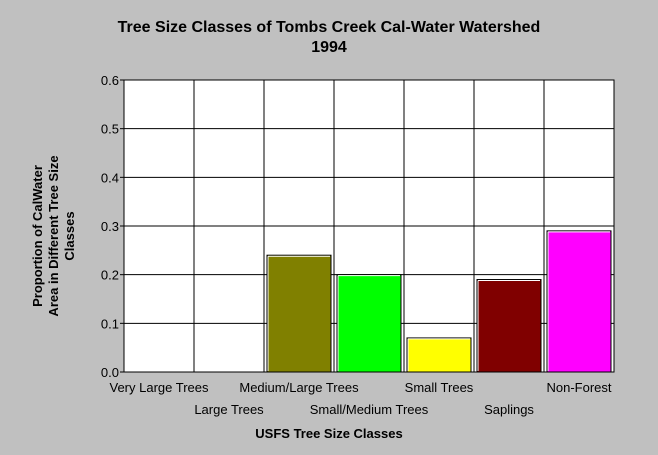  I want to click on y-tick-label: 0.2, so click(110, 275).